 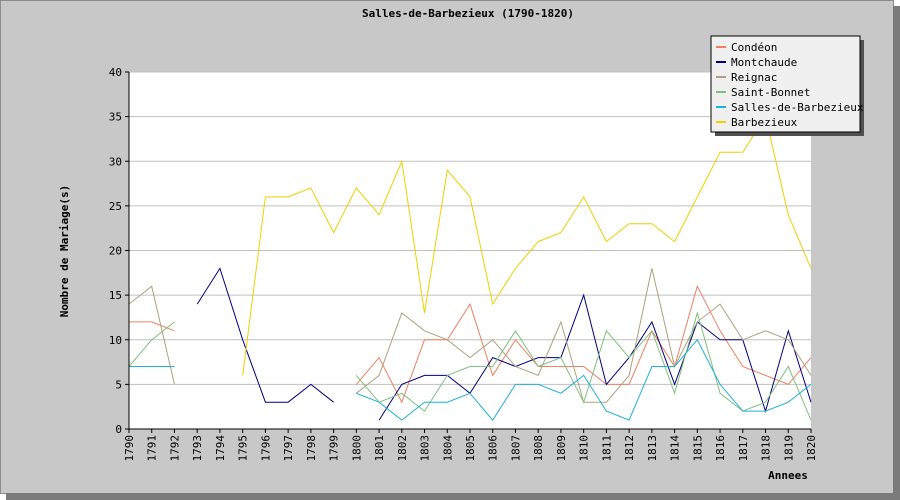 What do you see at coordinates (265, 448) in the screenshot?
I see `x-tick-label: 1796` at bounding box center [265, 448].